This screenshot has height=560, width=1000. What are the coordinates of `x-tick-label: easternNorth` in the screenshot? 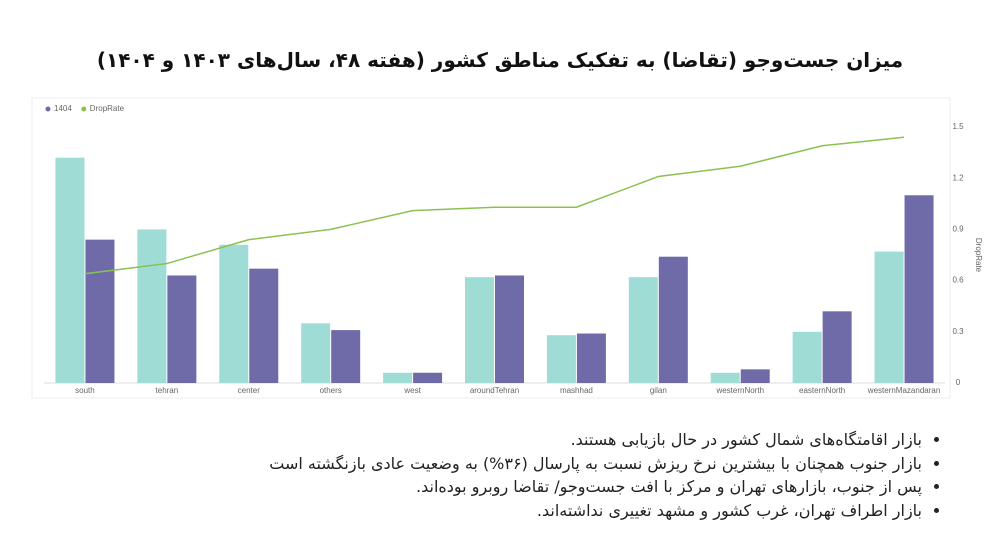 It's located at (822, 390).